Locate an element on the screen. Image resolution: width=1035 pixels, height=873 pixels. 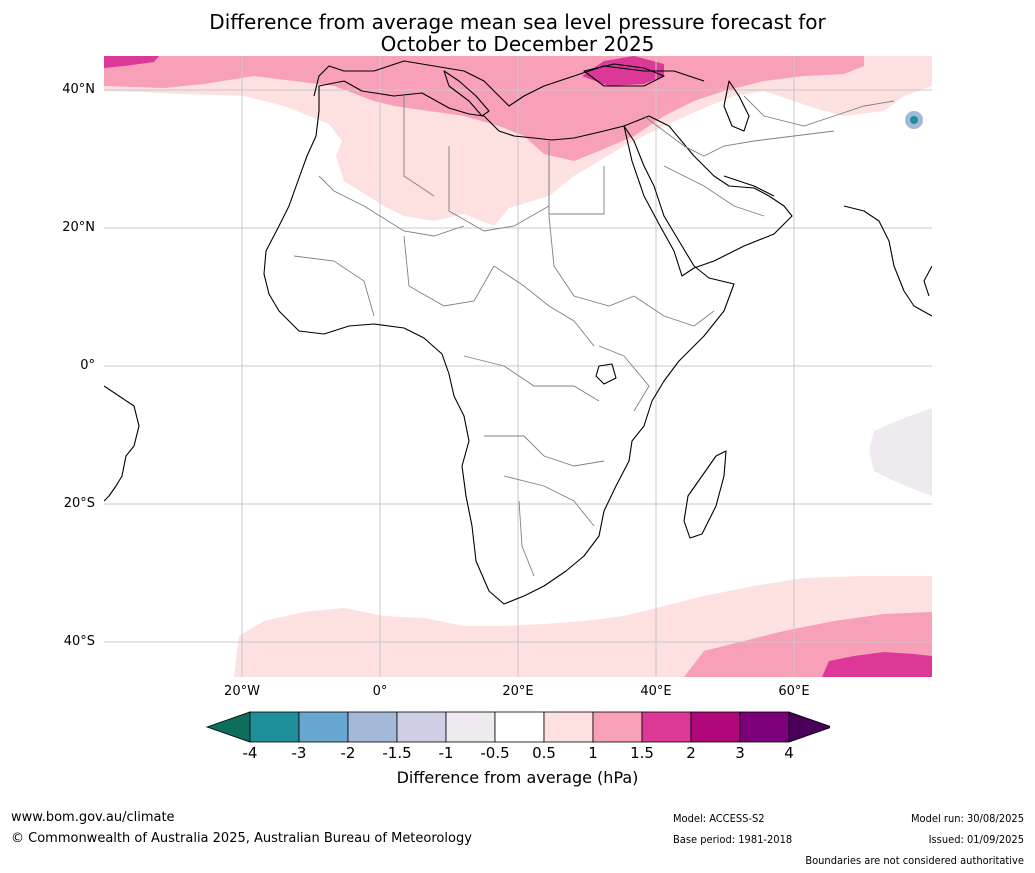
border-horn is located at coordinates (674, 311).